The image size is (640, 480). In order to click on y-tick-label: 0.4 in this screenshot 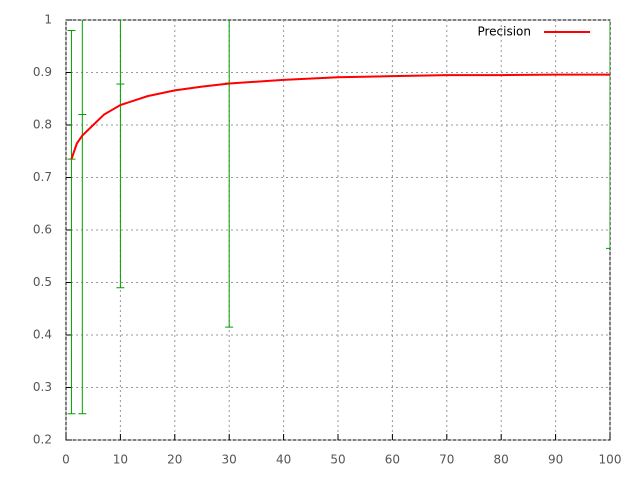, I will do `click(42, 335)`.